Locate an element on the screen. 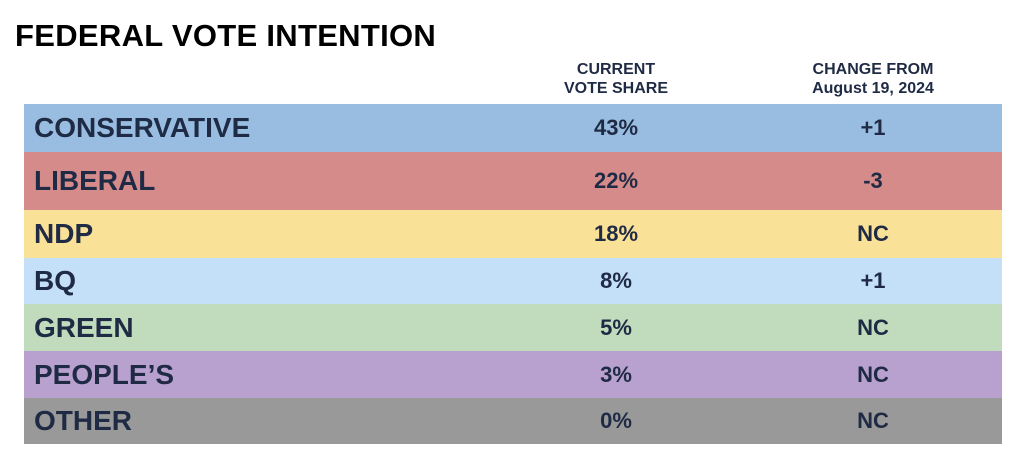  table-row: CONSERVATIVE 43% +1 is located at coordinates (513, 128).